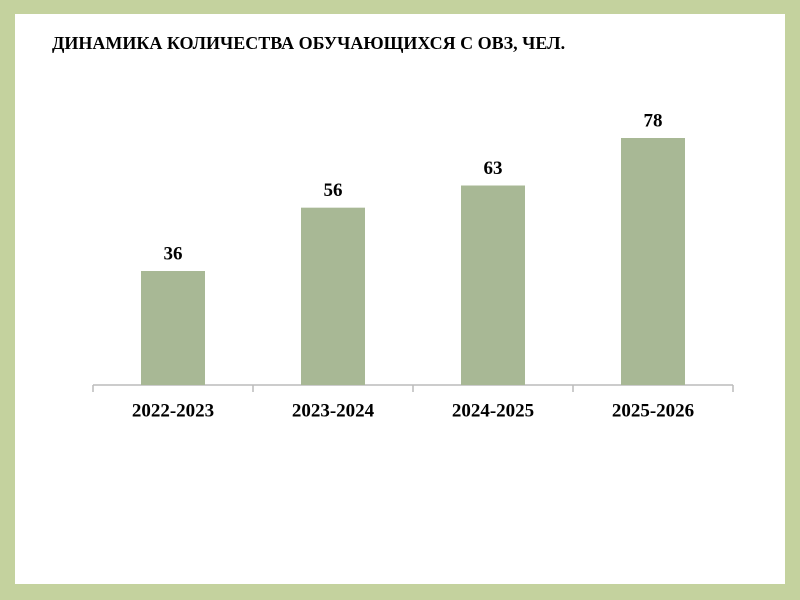 The width and height of the screenshot is (800, 600). I want to click on x-tick-label: 2024-2025, so click(493, 410).